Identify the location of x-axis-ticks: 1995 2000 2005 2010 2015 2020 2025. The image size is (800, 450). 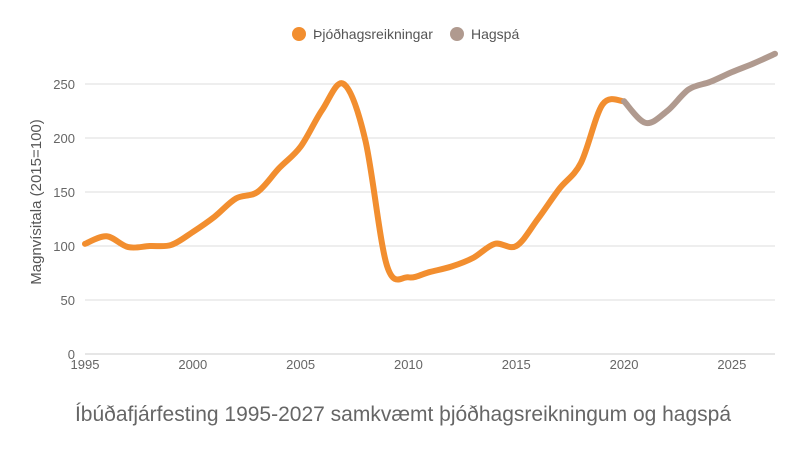
(409, 364).